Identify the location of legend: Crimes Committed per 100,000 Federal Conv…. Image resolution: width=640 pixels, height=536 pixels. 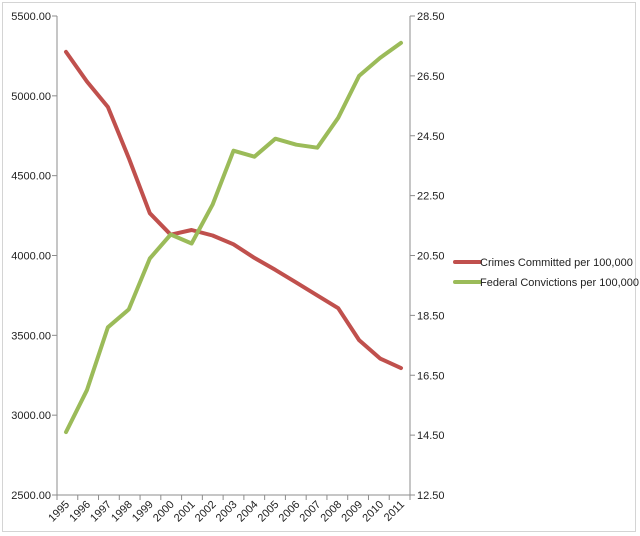
(546, 273).